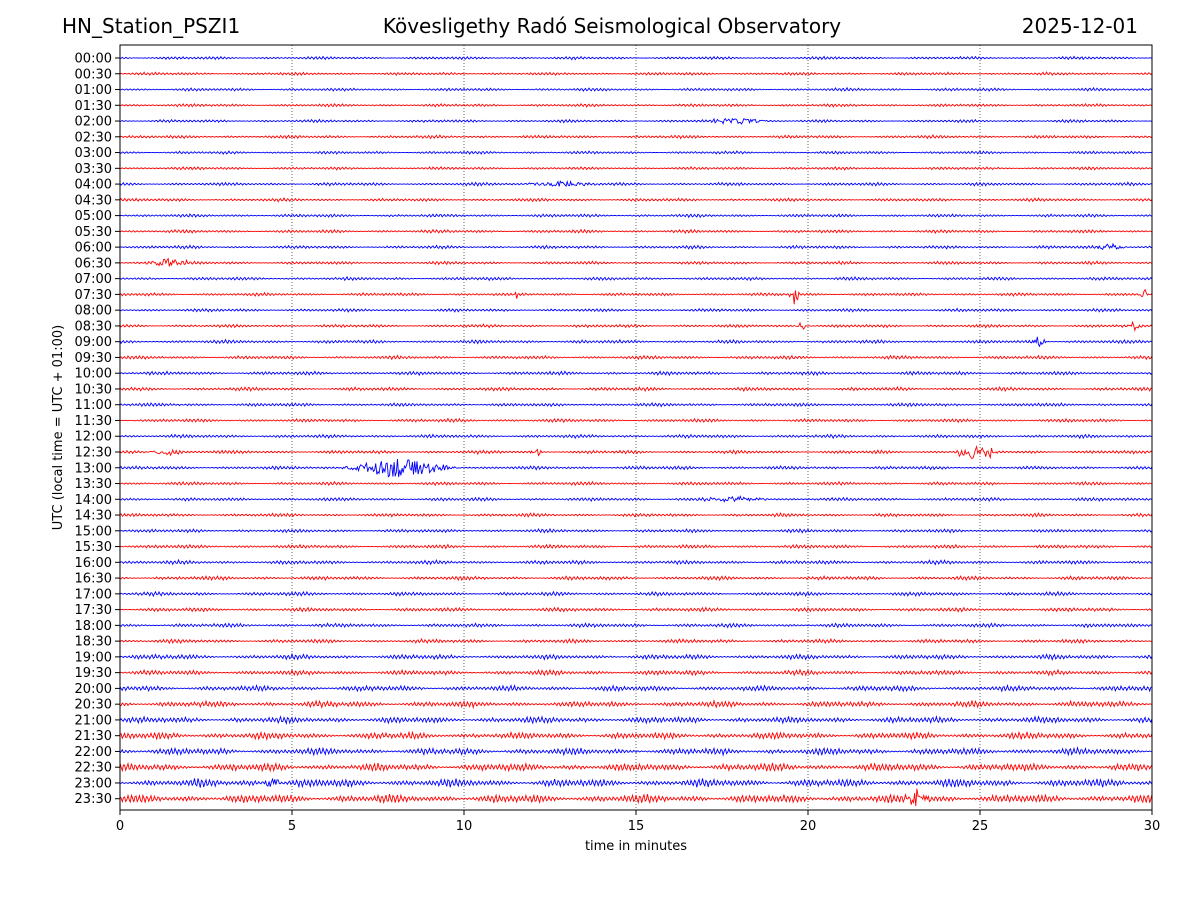 This screenshot has width=1200, height=900. What do you see at coordinates (636, 826) in the screenshot?
I see `x-tick-label: 15` at bounding box center [636, 826].